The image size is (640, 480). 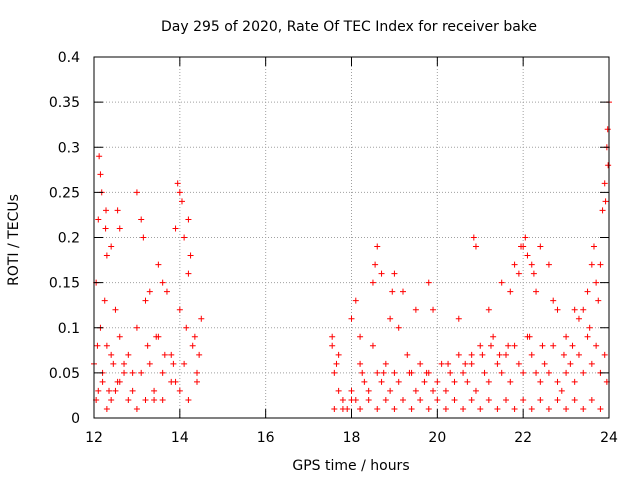 What do you see at coordinates (350, 466) in the screenshot?
I see `x-axis-label: GPS time / hours` at bounding box center [350, 466].